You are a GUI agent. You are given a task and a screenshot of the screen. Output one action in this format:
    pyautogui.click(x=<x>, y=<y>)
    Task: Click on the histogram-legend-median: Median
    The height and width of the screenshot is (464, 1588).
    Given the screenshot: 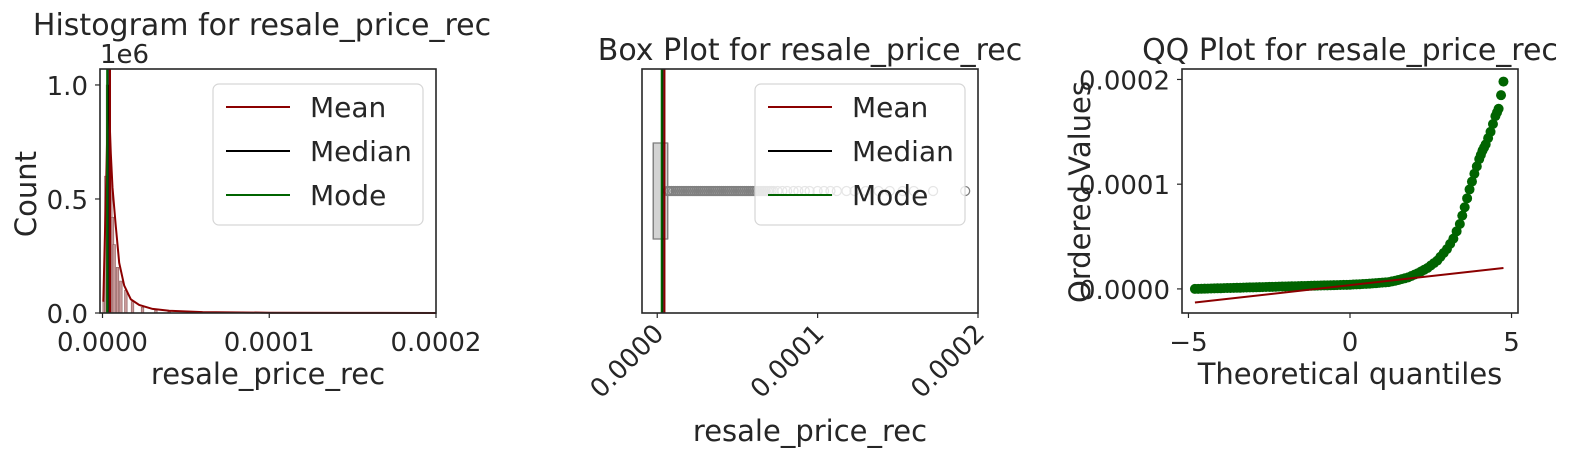 What is the action you would take?
    pyautogui.click(x=361, y=151)
    